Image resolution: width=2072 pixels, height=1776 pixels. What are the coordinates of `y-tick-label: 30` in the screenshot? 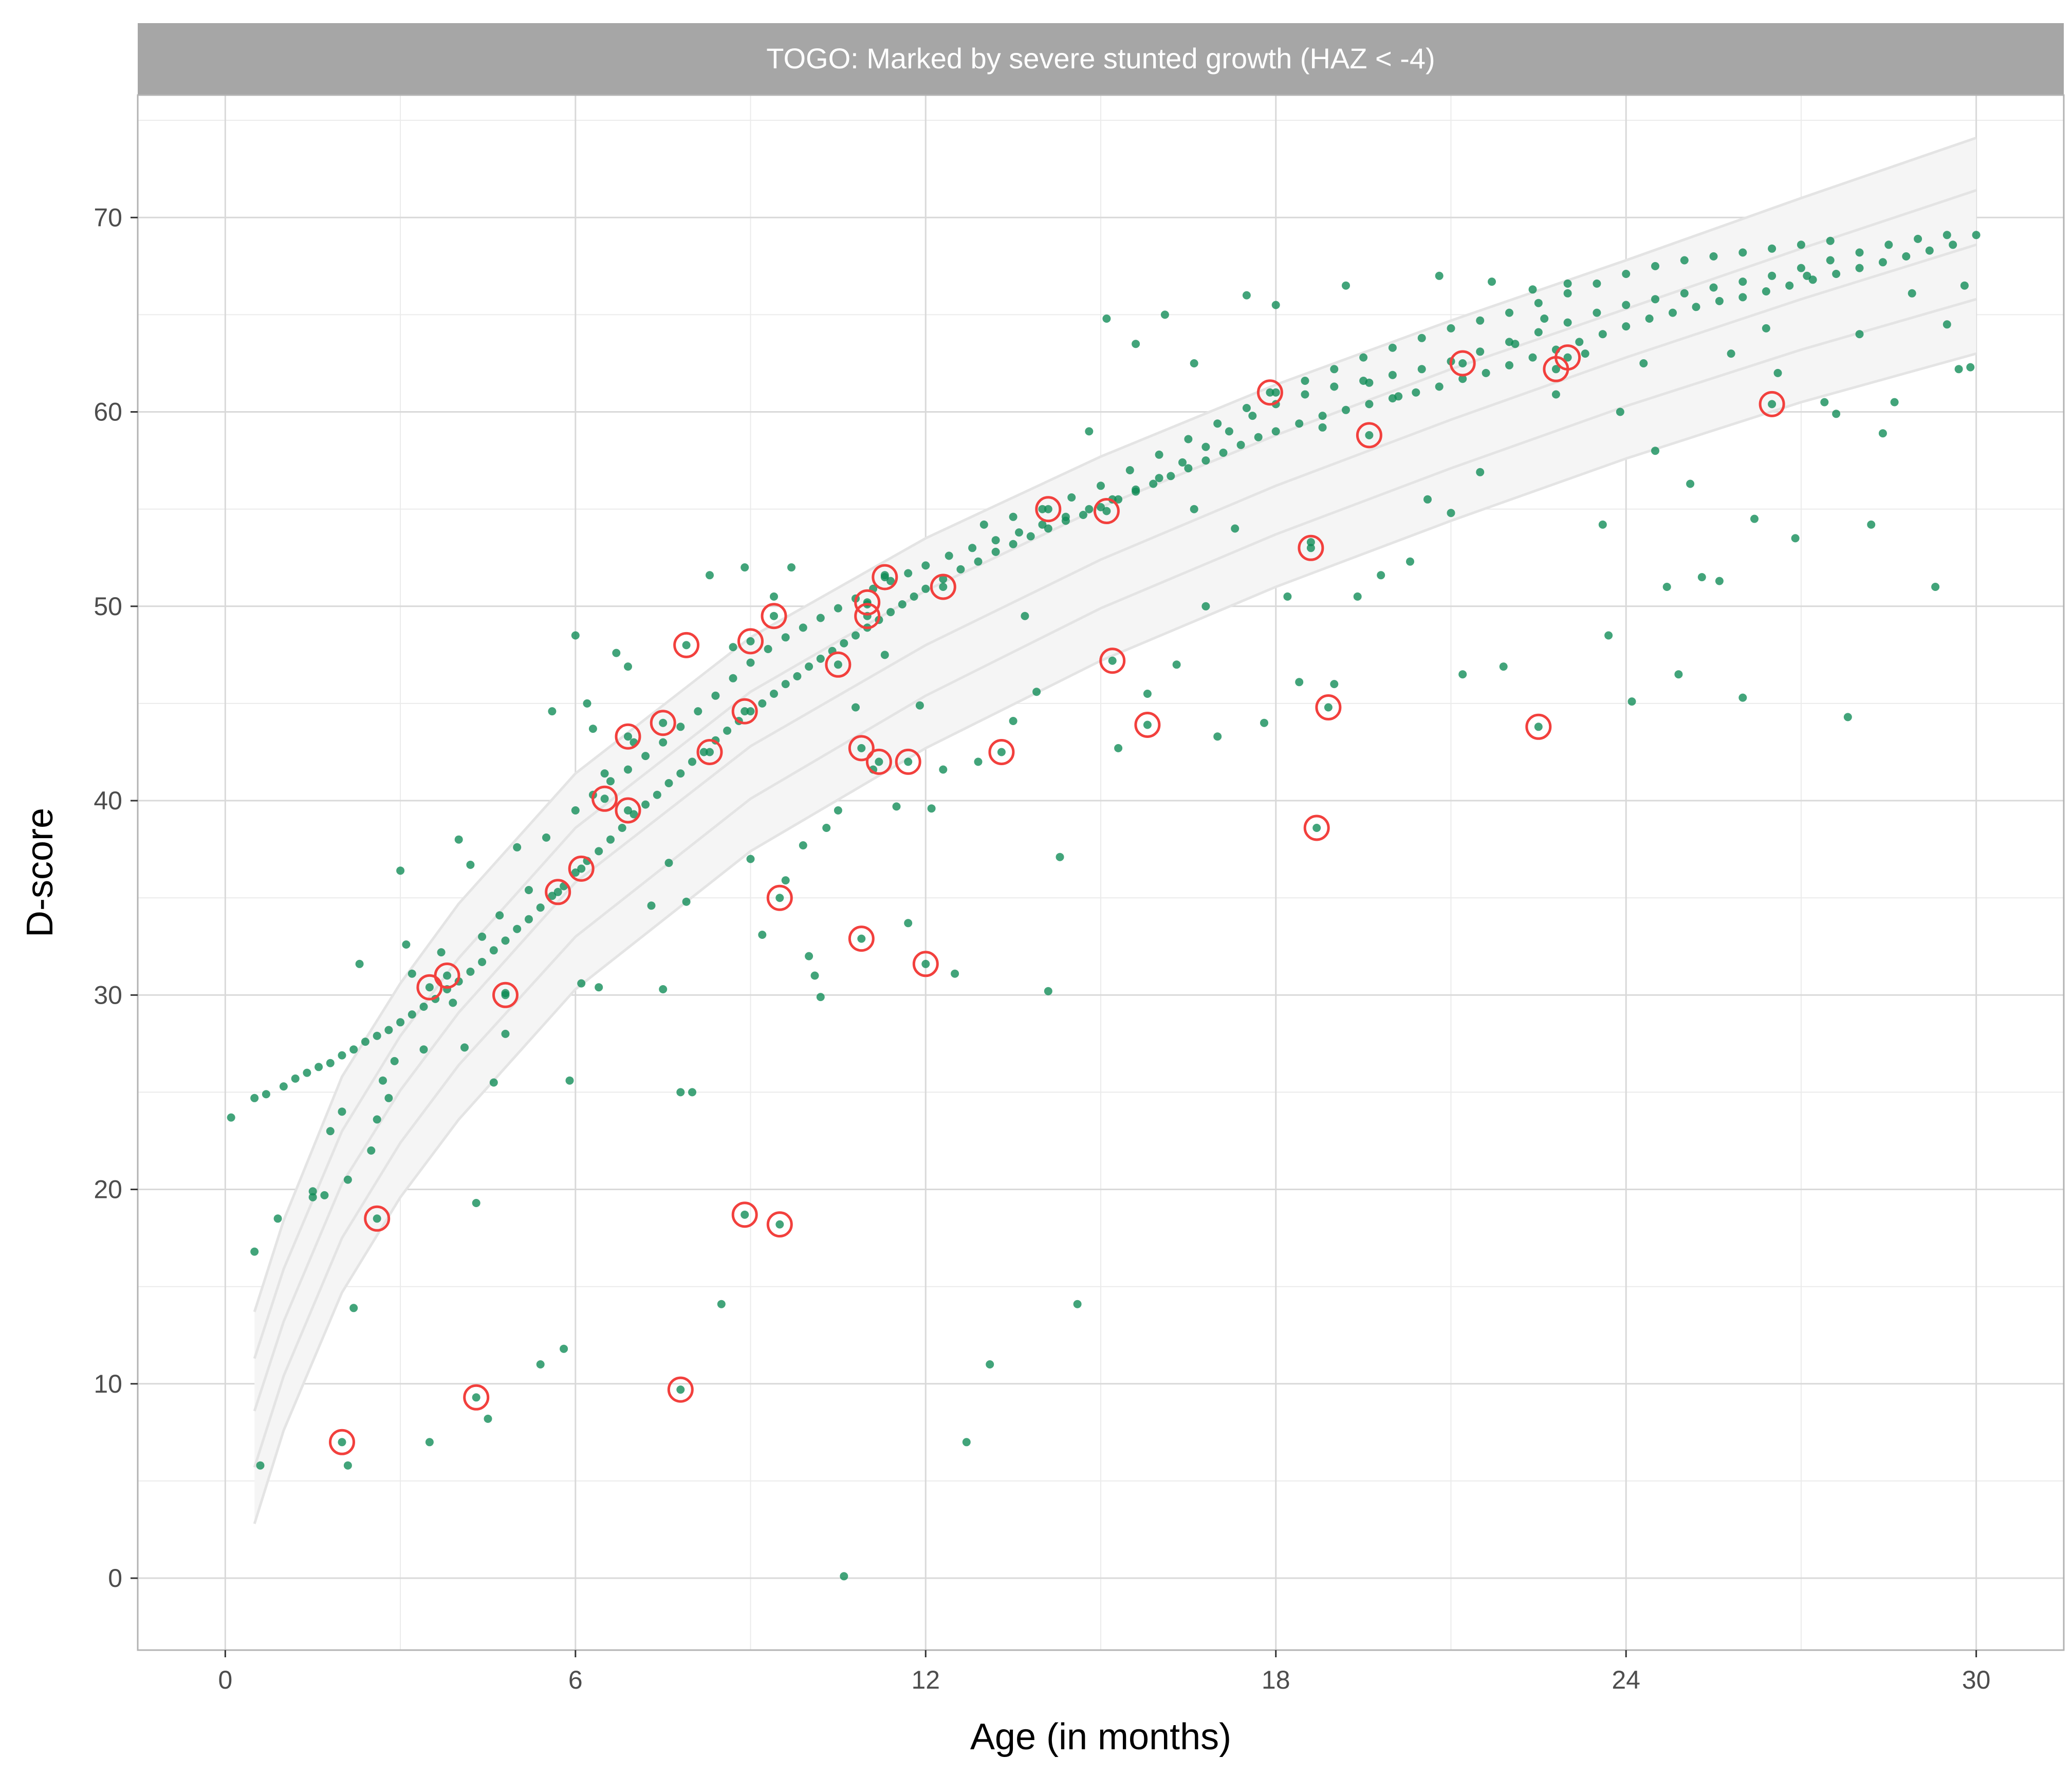 It's located at (108, 994).